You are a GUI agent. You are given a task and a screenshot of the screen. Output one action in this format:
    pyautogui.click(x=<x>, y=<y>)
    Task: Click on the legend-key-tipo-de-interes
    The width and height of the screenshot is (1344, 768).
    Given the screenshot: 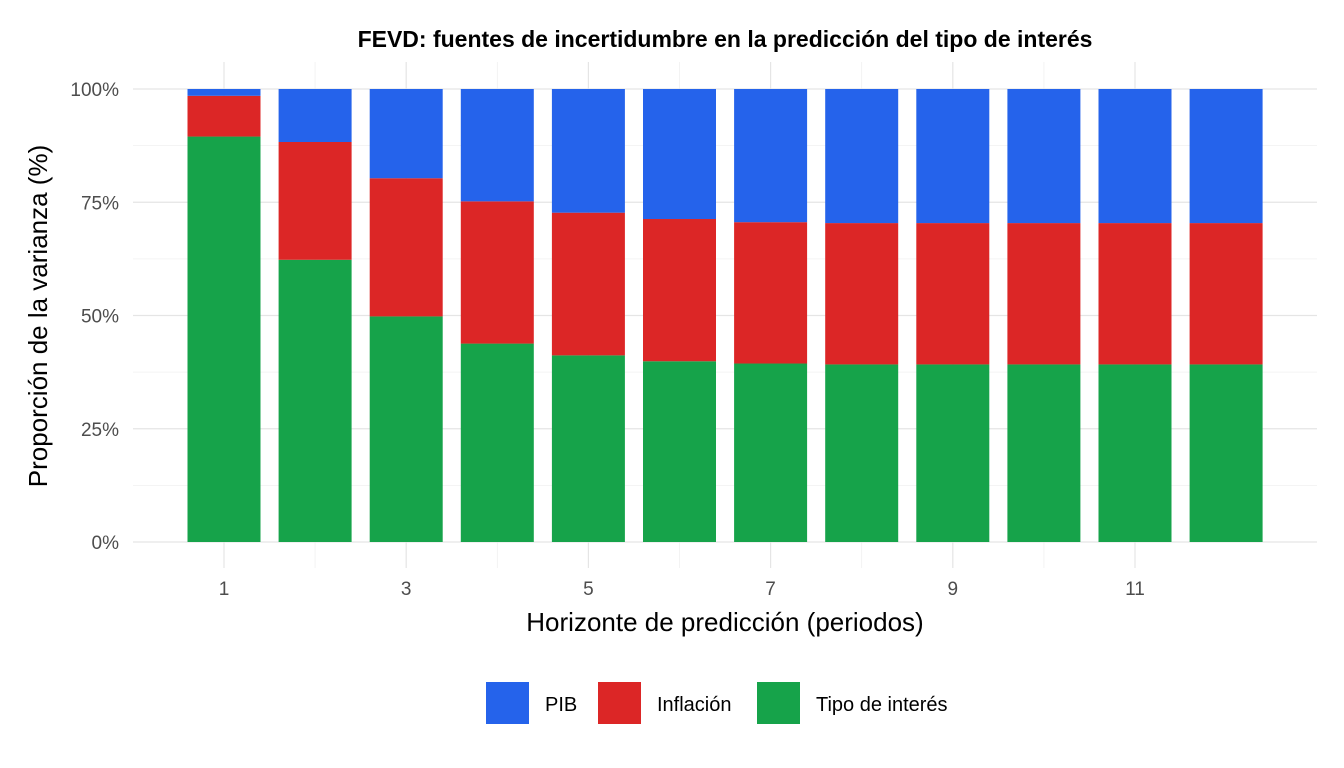 What is the action you would take?
    pyautogui.click(x=778, y=703)
    